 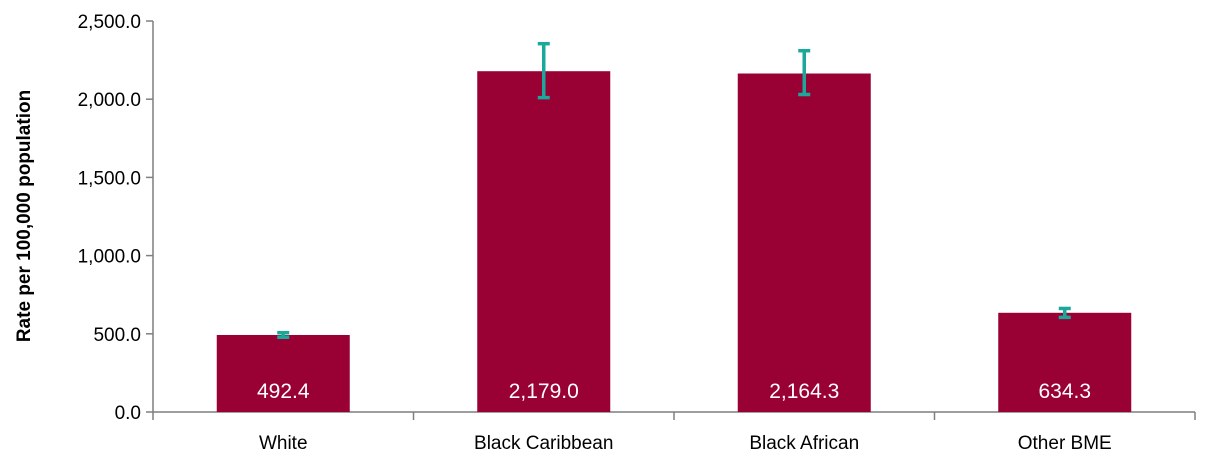 I want to click on x-tick-label: Other BME, so click(x=1065, y=443).